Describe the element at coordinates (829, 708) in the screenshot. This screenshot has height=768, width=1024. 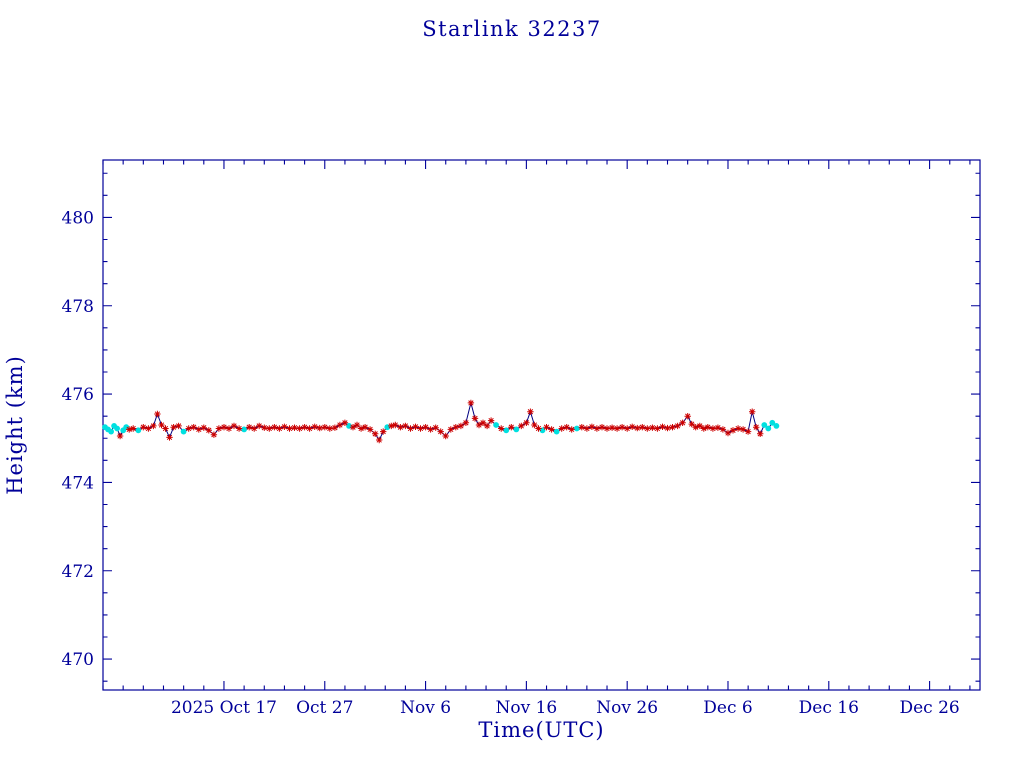
I see `x-tick-label: Dec 16` at that location.